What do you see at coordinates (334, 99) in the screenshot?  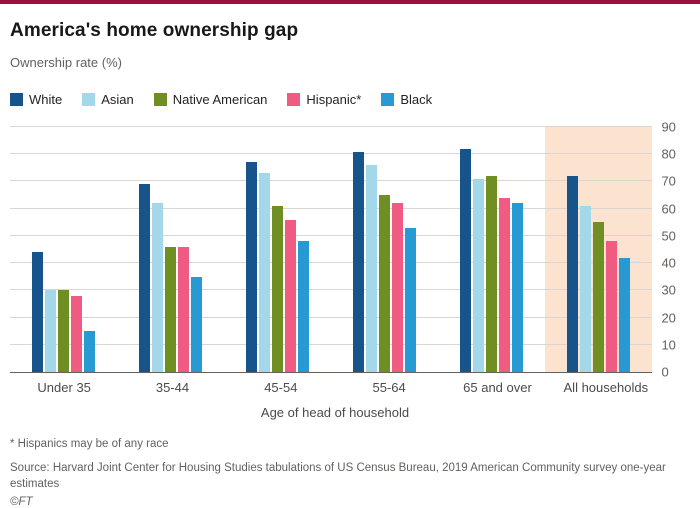 I see `legend-label: Hispanic*` at bounding box center [334, 99].